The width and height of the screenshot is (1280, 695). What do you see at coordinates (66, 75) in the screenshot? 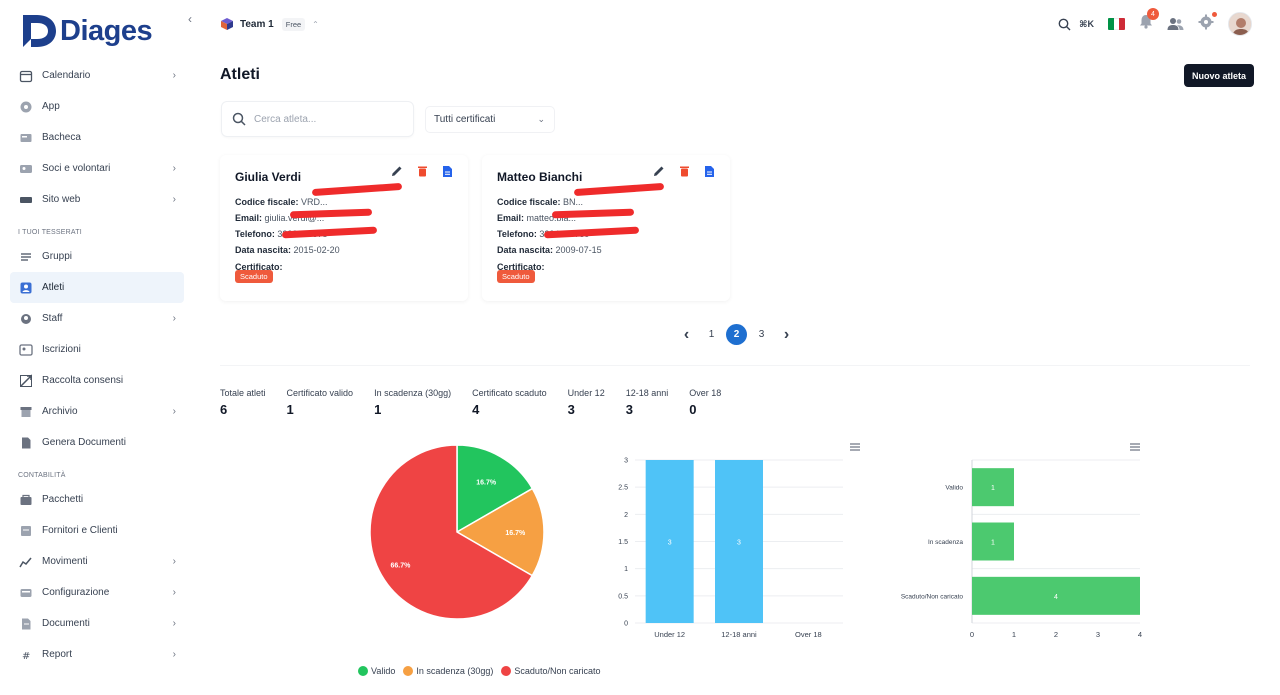
I see `sidebar-item-label: Calendario` at bounding box center [66, 75].